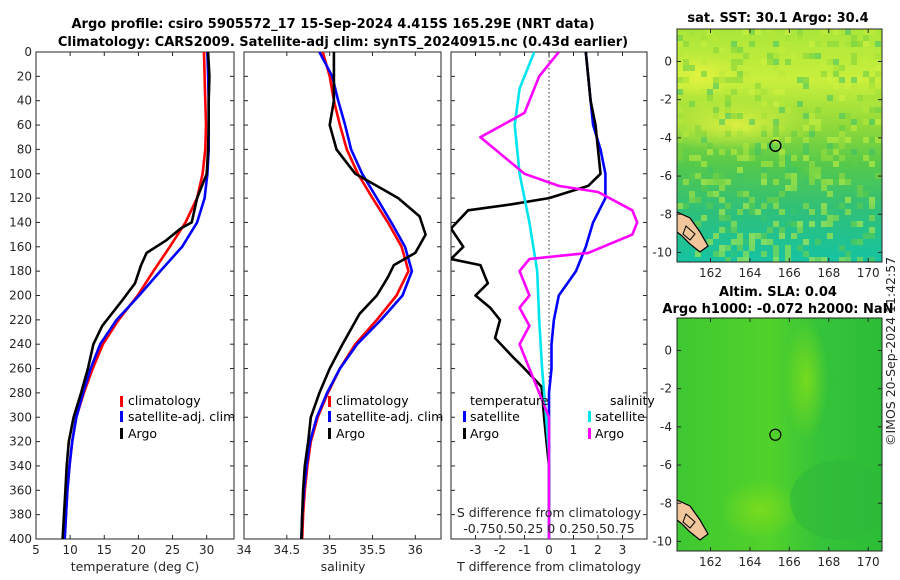  What do you see at coordinates (20, 539) in the screenshot?
I see `depth-tick-label: 400` at bounding box center [20, 539].